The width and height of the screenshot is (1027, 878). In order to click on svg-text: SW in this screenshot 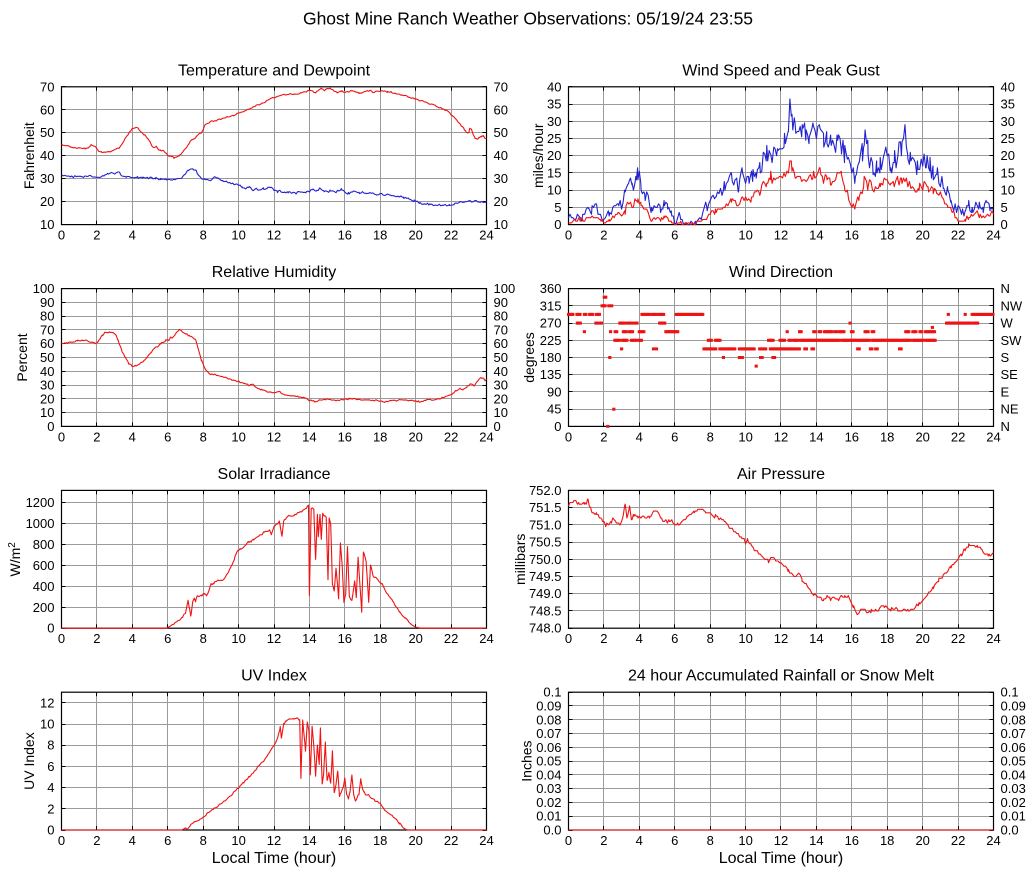, I will do `click(1012, 340)`.